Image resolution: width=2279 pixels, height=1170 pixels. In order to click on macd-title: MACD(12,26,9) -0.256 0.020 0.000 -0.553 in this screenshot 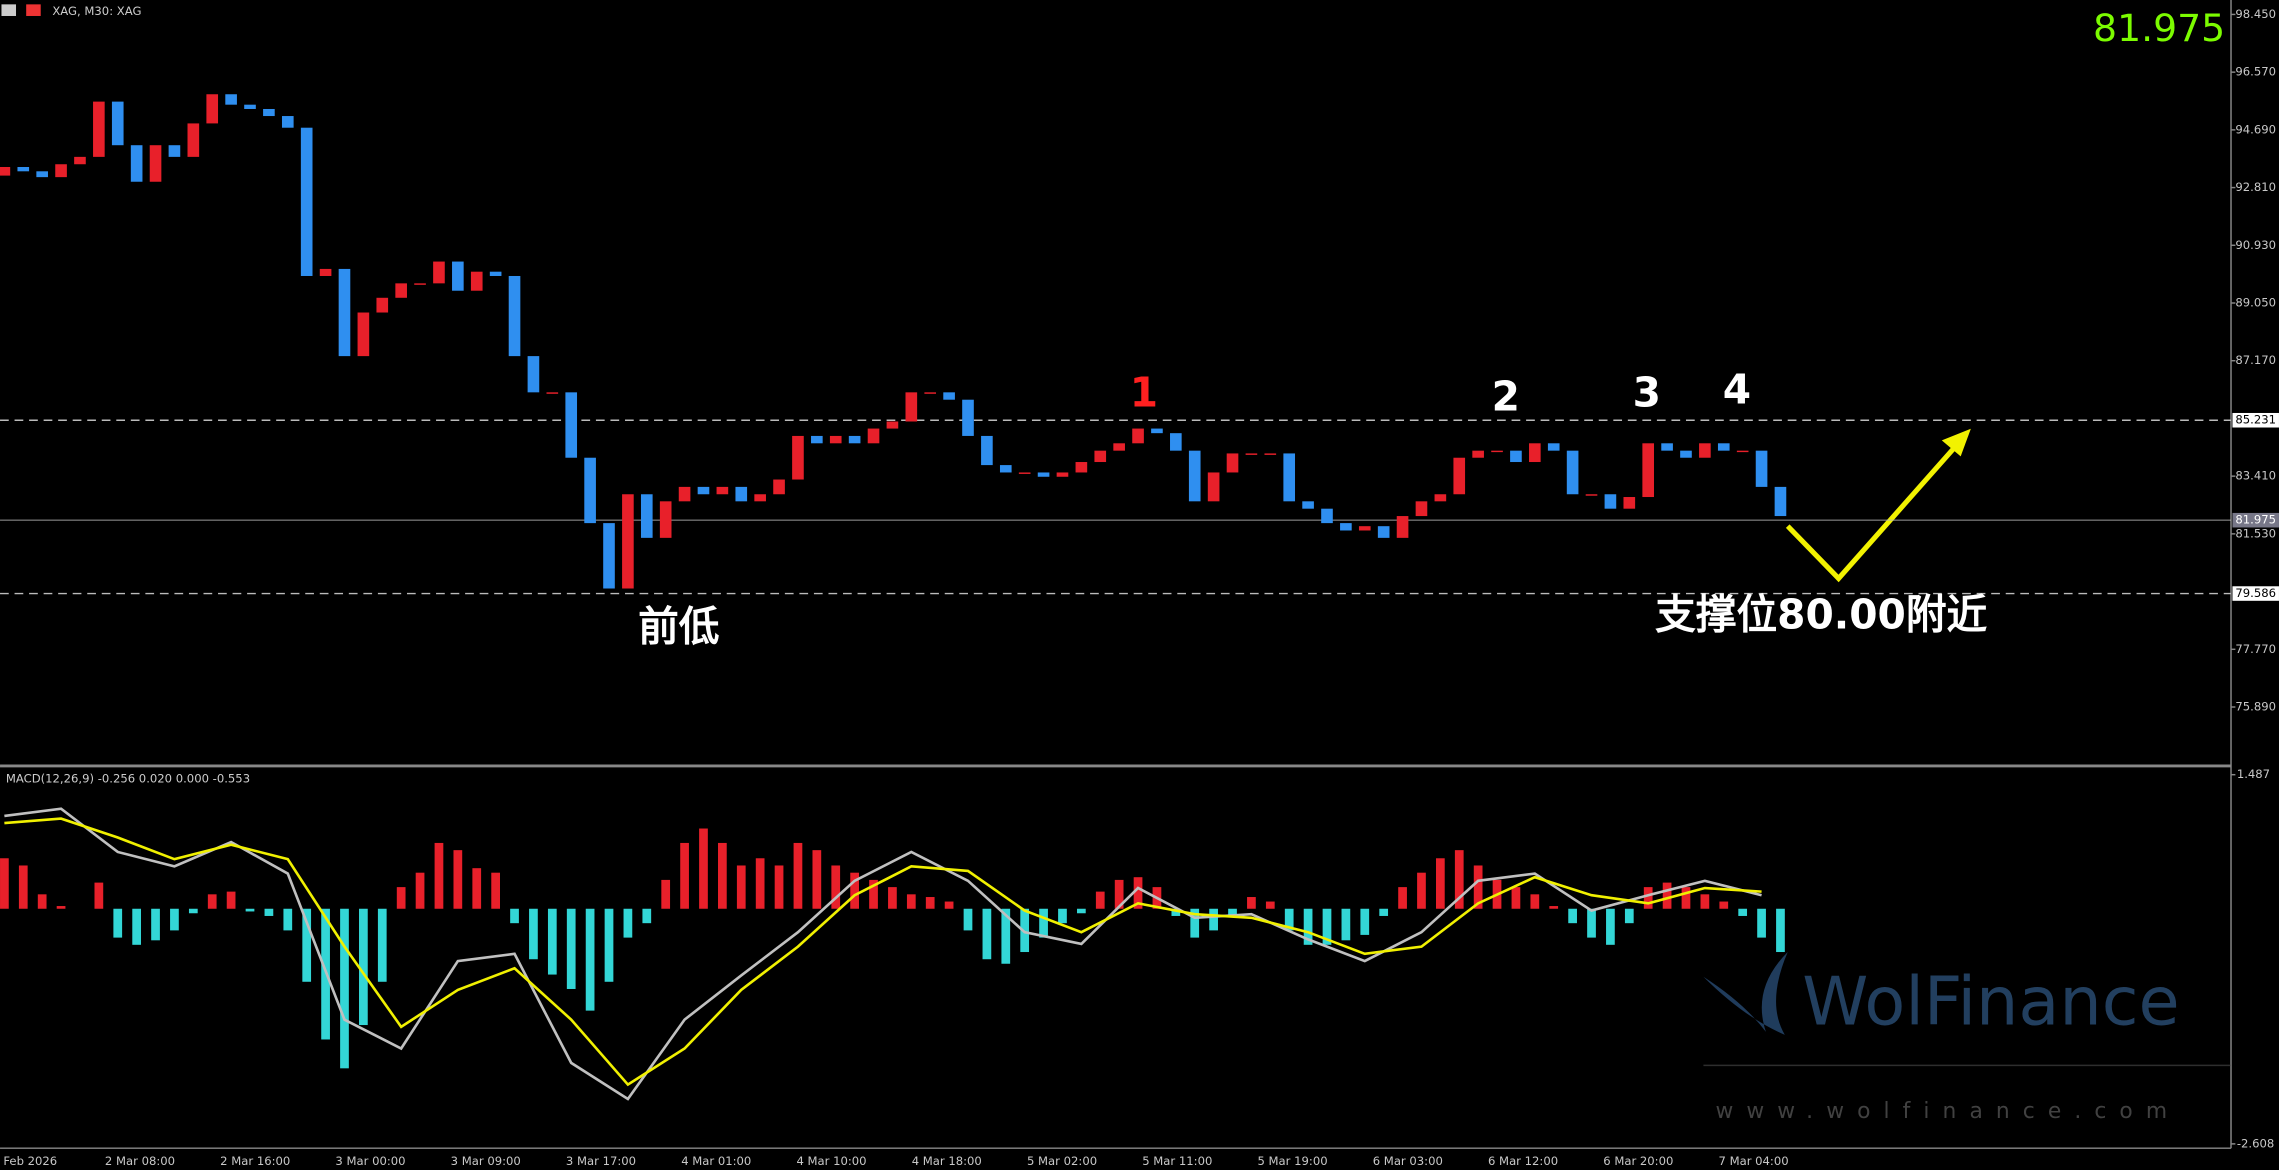, I will do `click(128, 779)`.